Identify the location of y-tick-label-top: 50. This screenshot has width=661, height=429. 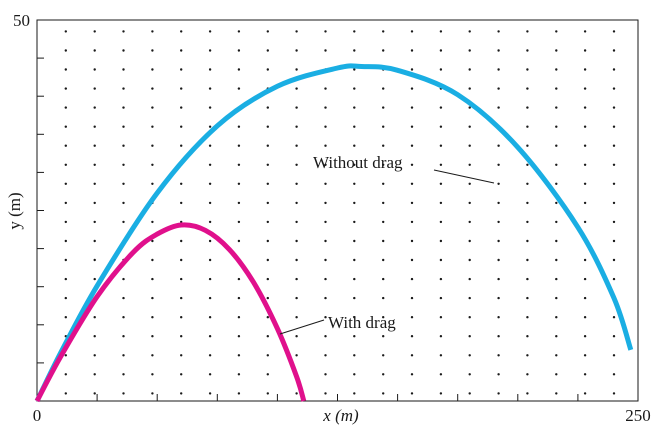
(21, 20).